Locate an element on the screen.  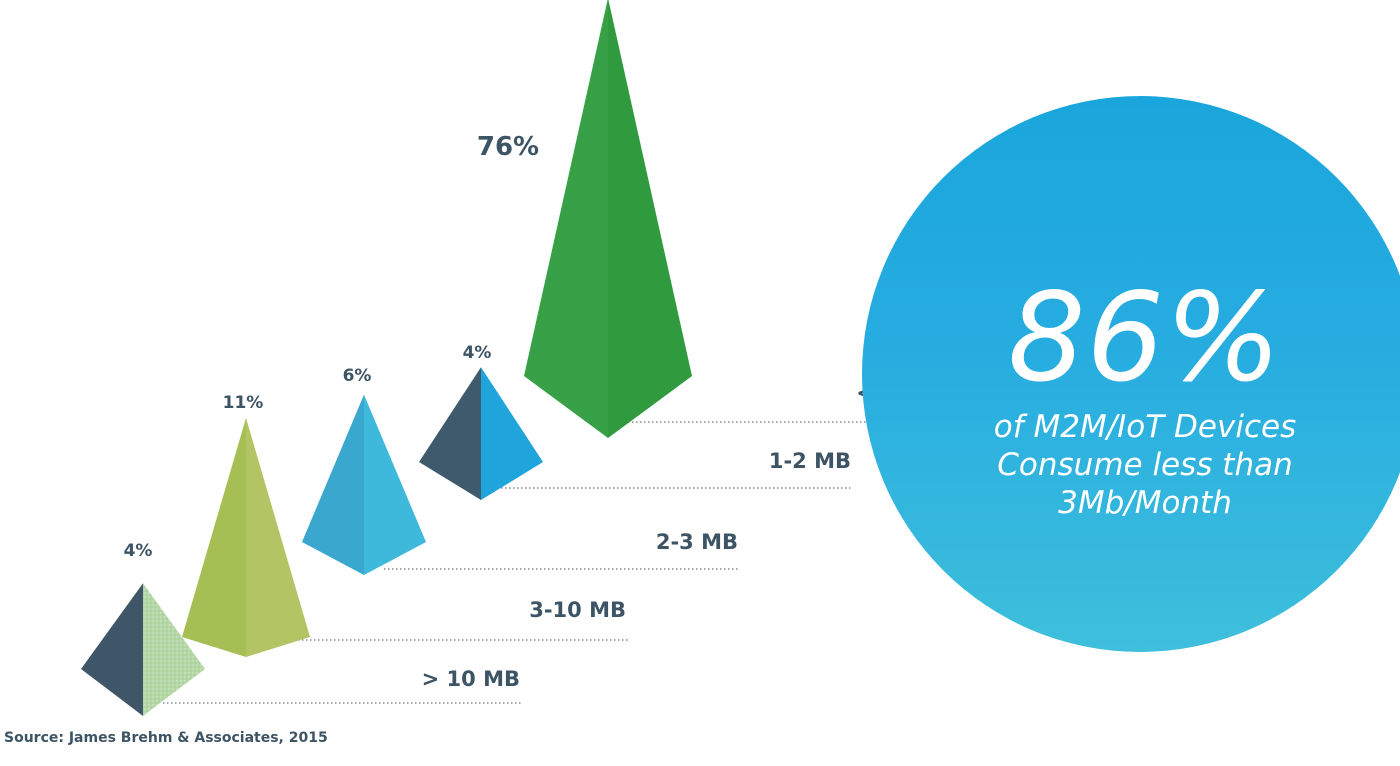
category-label: 3-10 MB is located at coordinates (577, 610).